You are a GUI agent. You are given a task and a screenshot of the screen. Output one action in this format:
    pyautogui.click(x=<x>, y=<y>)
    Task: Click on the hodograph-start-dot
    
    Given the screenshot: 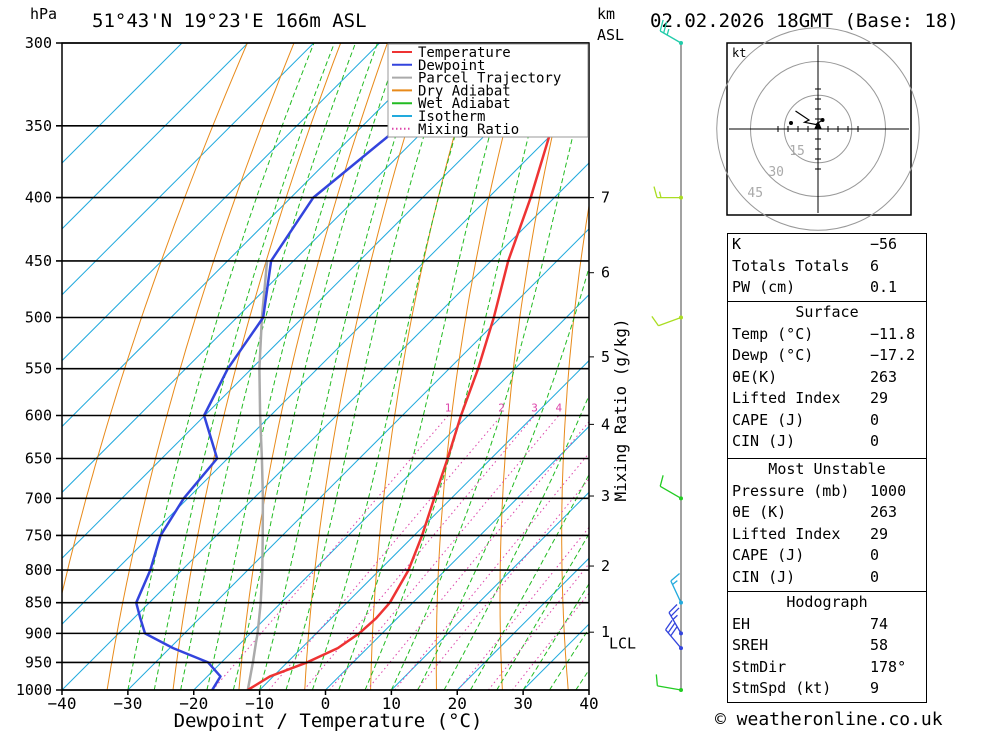 What is the action you would take?
    pyautogui.click(x=822, y=120)
    